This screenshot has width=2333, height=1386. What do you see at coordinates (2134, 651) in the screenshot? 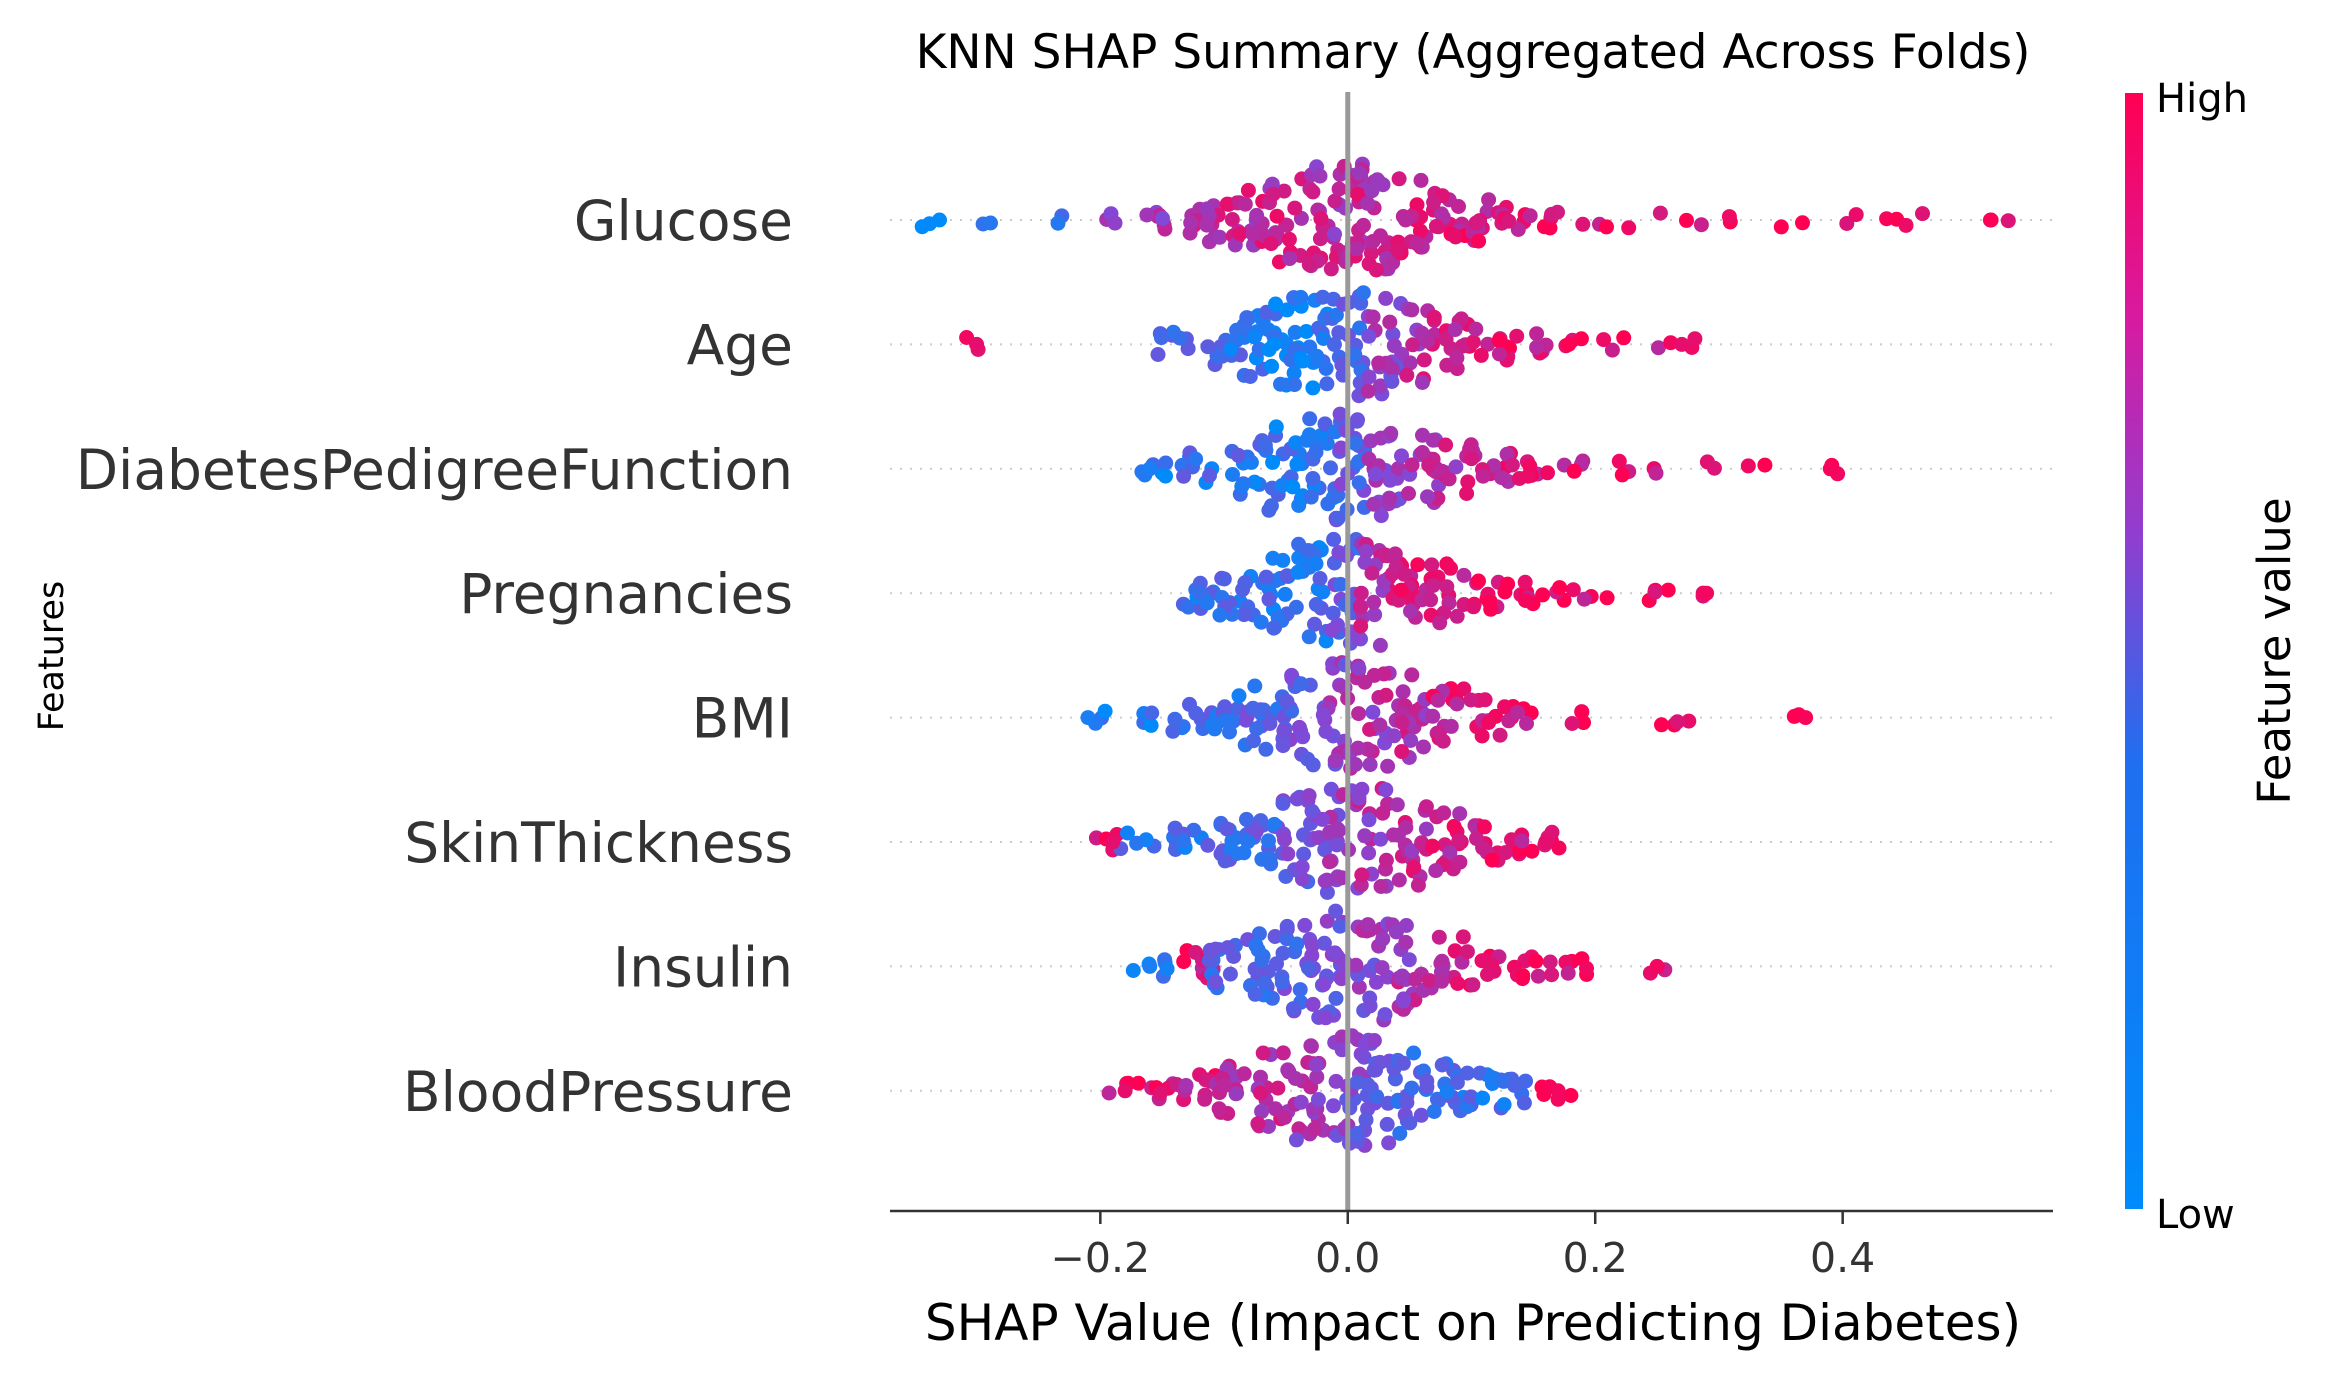
I see `colorbar` at bounding box center [2134, 651].